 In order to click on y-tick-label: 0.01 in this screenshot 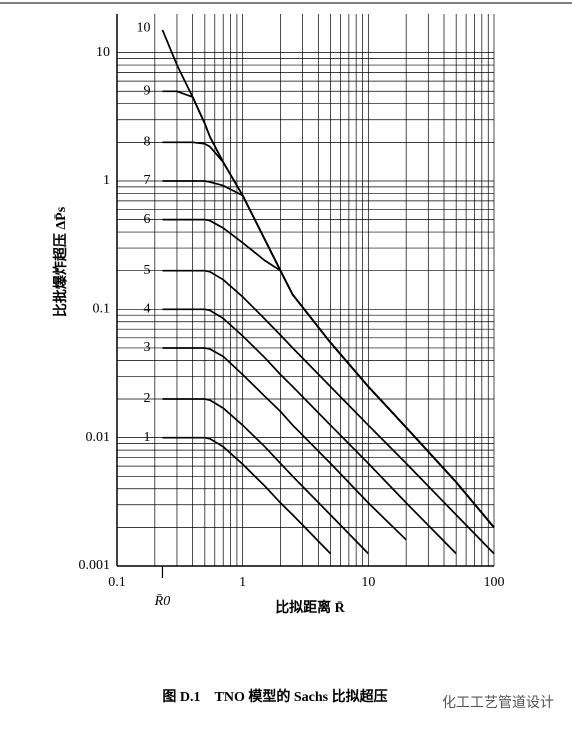, I will do `click(98, 437)`.